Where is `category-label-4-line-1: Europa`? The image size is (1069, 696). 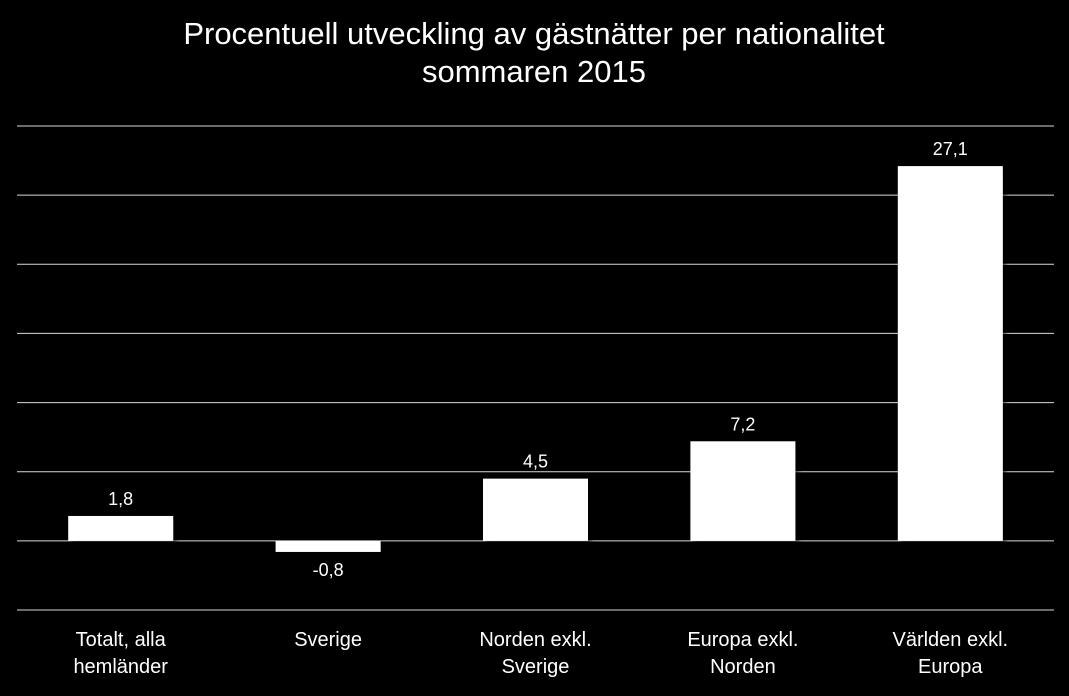
category-label-4-line-1: Europa is located at coordinates (950, 667).